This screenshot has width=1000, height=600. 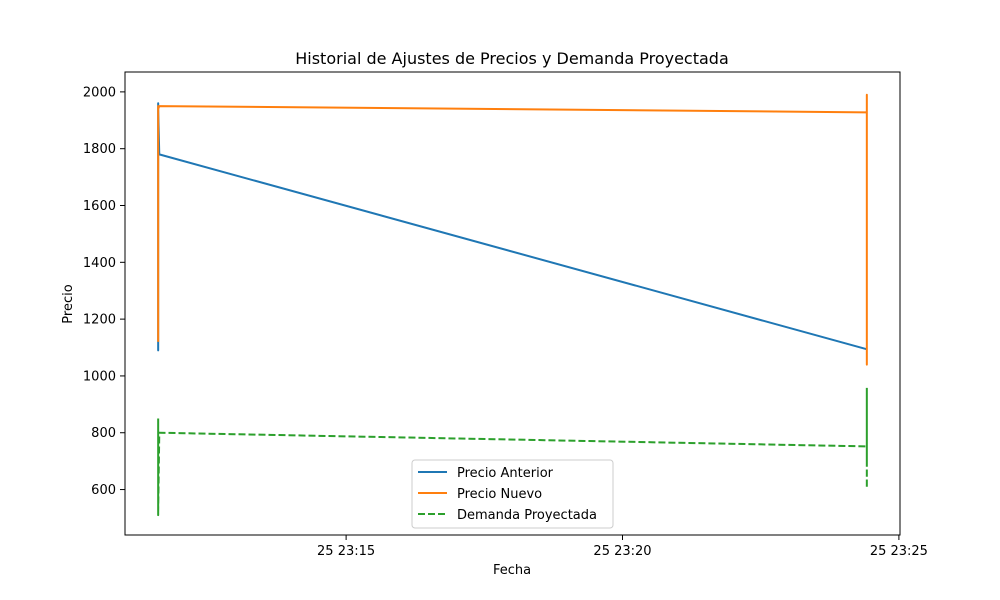 What do you see at coordinates (499, 494) in the screenshot?
I see `legend-label-precio-nuevo: Precio Nuevo` at bounding box center [499, 494].